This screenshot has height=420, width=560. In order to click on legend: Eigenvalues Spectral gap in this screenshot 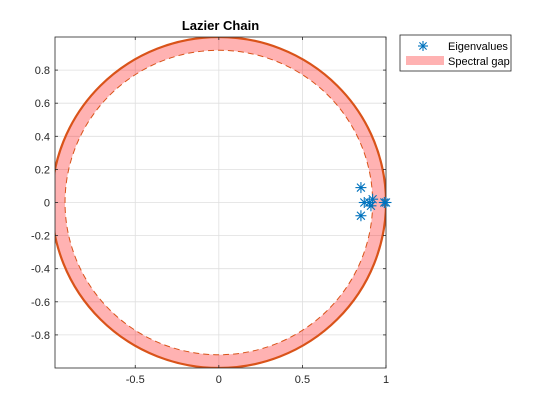, I will do `click(455, 53)`.